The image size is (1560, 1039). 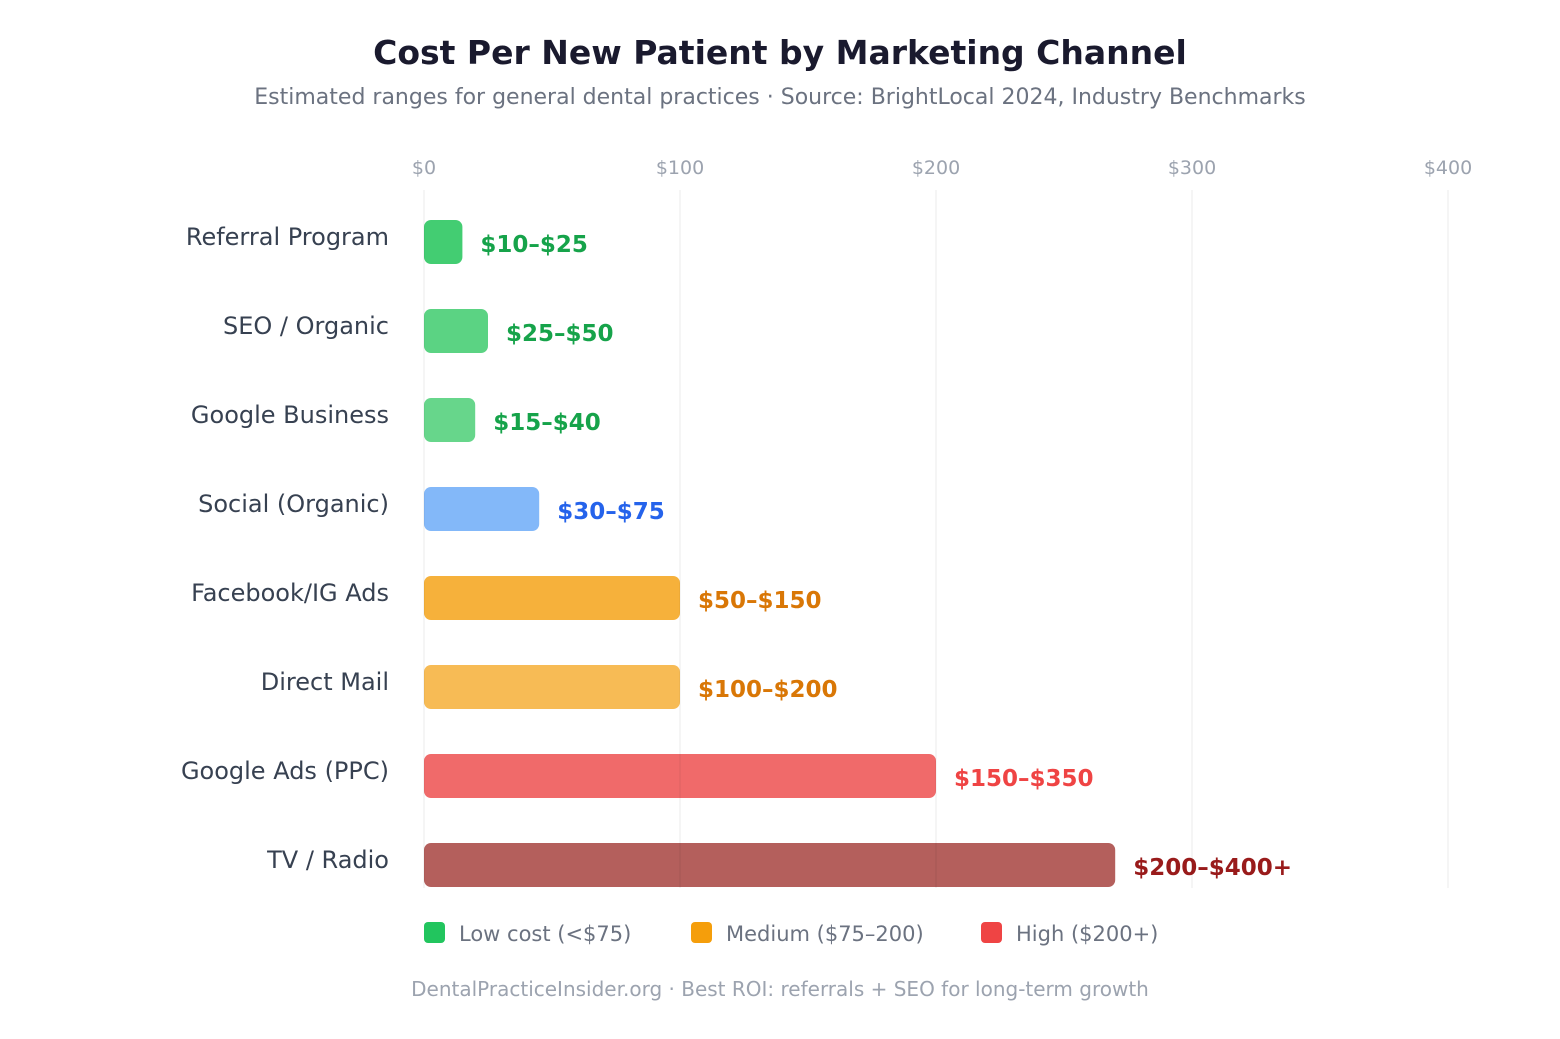 What do you see at coordinates (290, 415) in the screenshot?
I see `category-label: Google Business` at bounding box center [290, 415].